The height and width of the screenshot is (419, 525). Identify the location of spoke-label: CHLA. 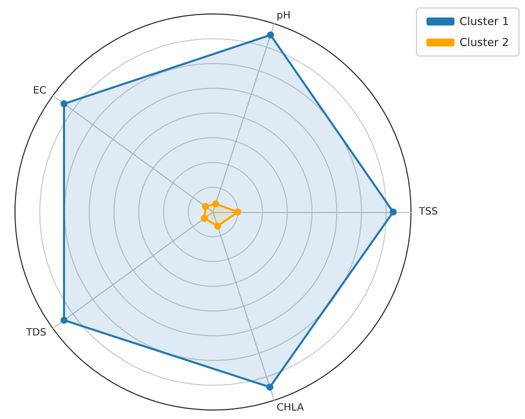
(290, 408).